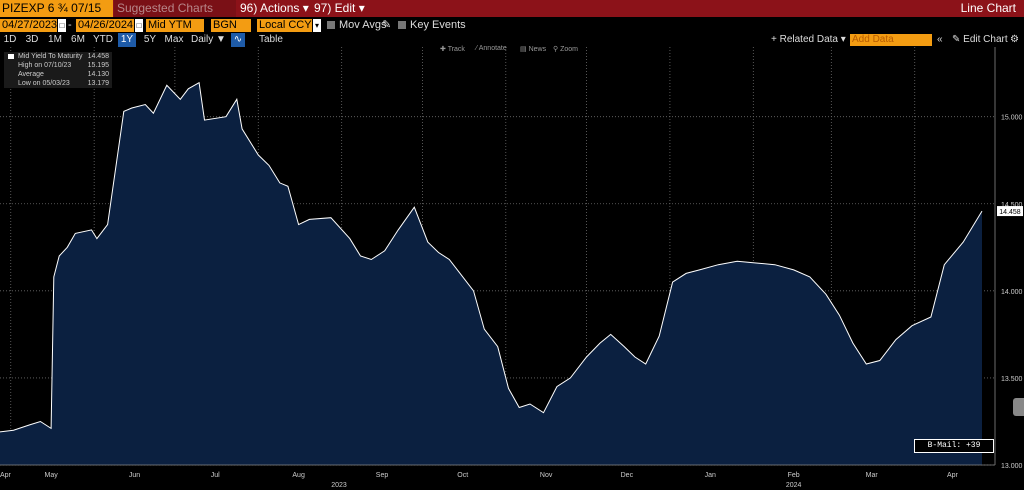  I want to click on x-tick-label: Nov, so click(546, 475).